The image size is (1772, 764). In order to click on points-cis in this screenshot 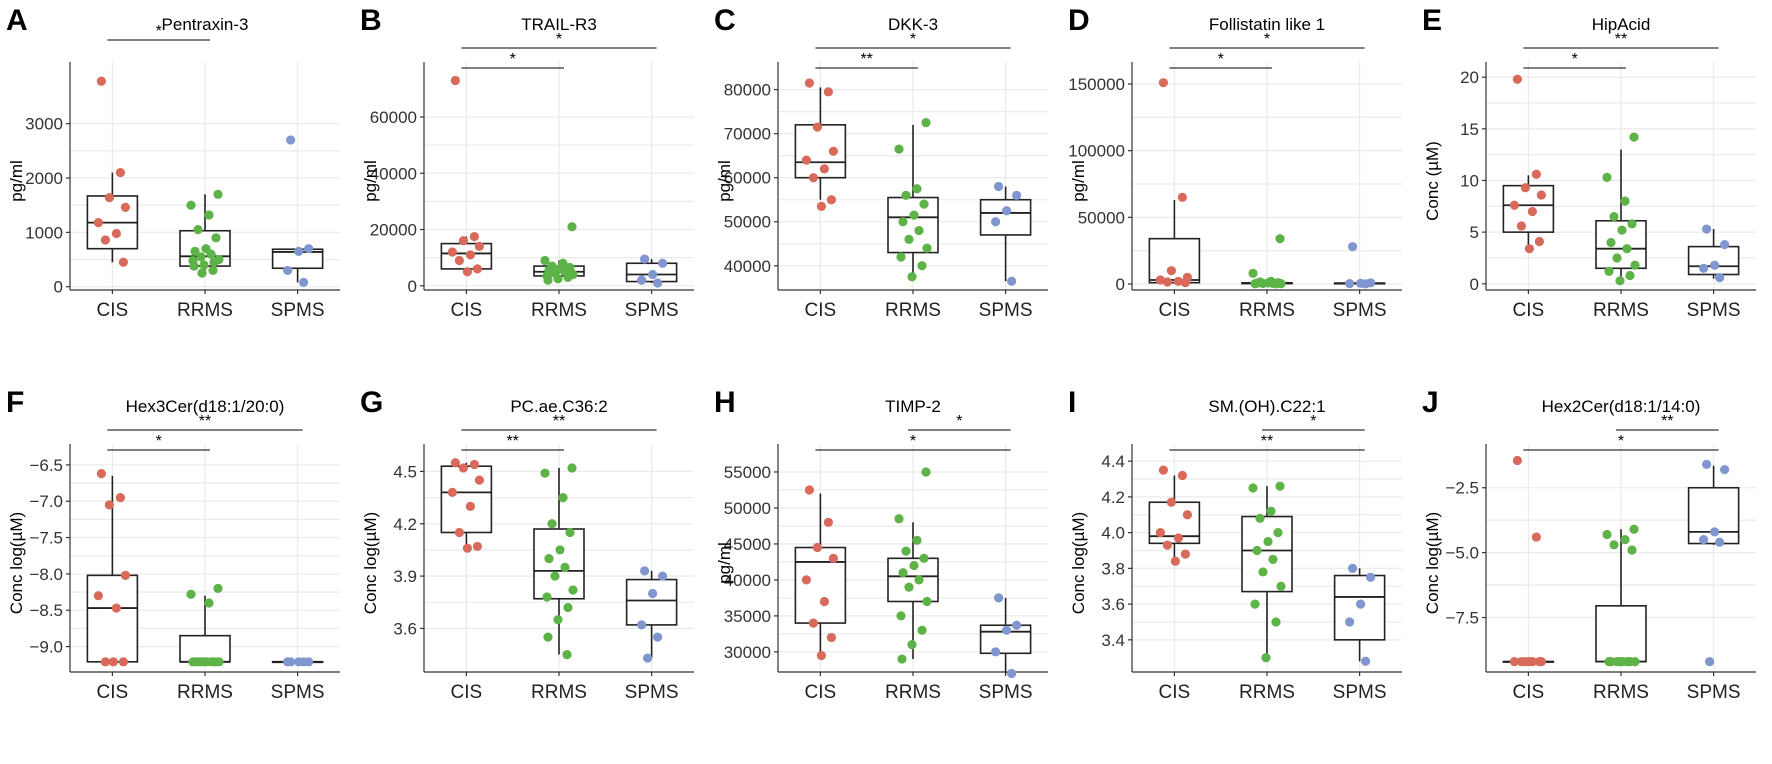, I will do `click(465, 505)`.